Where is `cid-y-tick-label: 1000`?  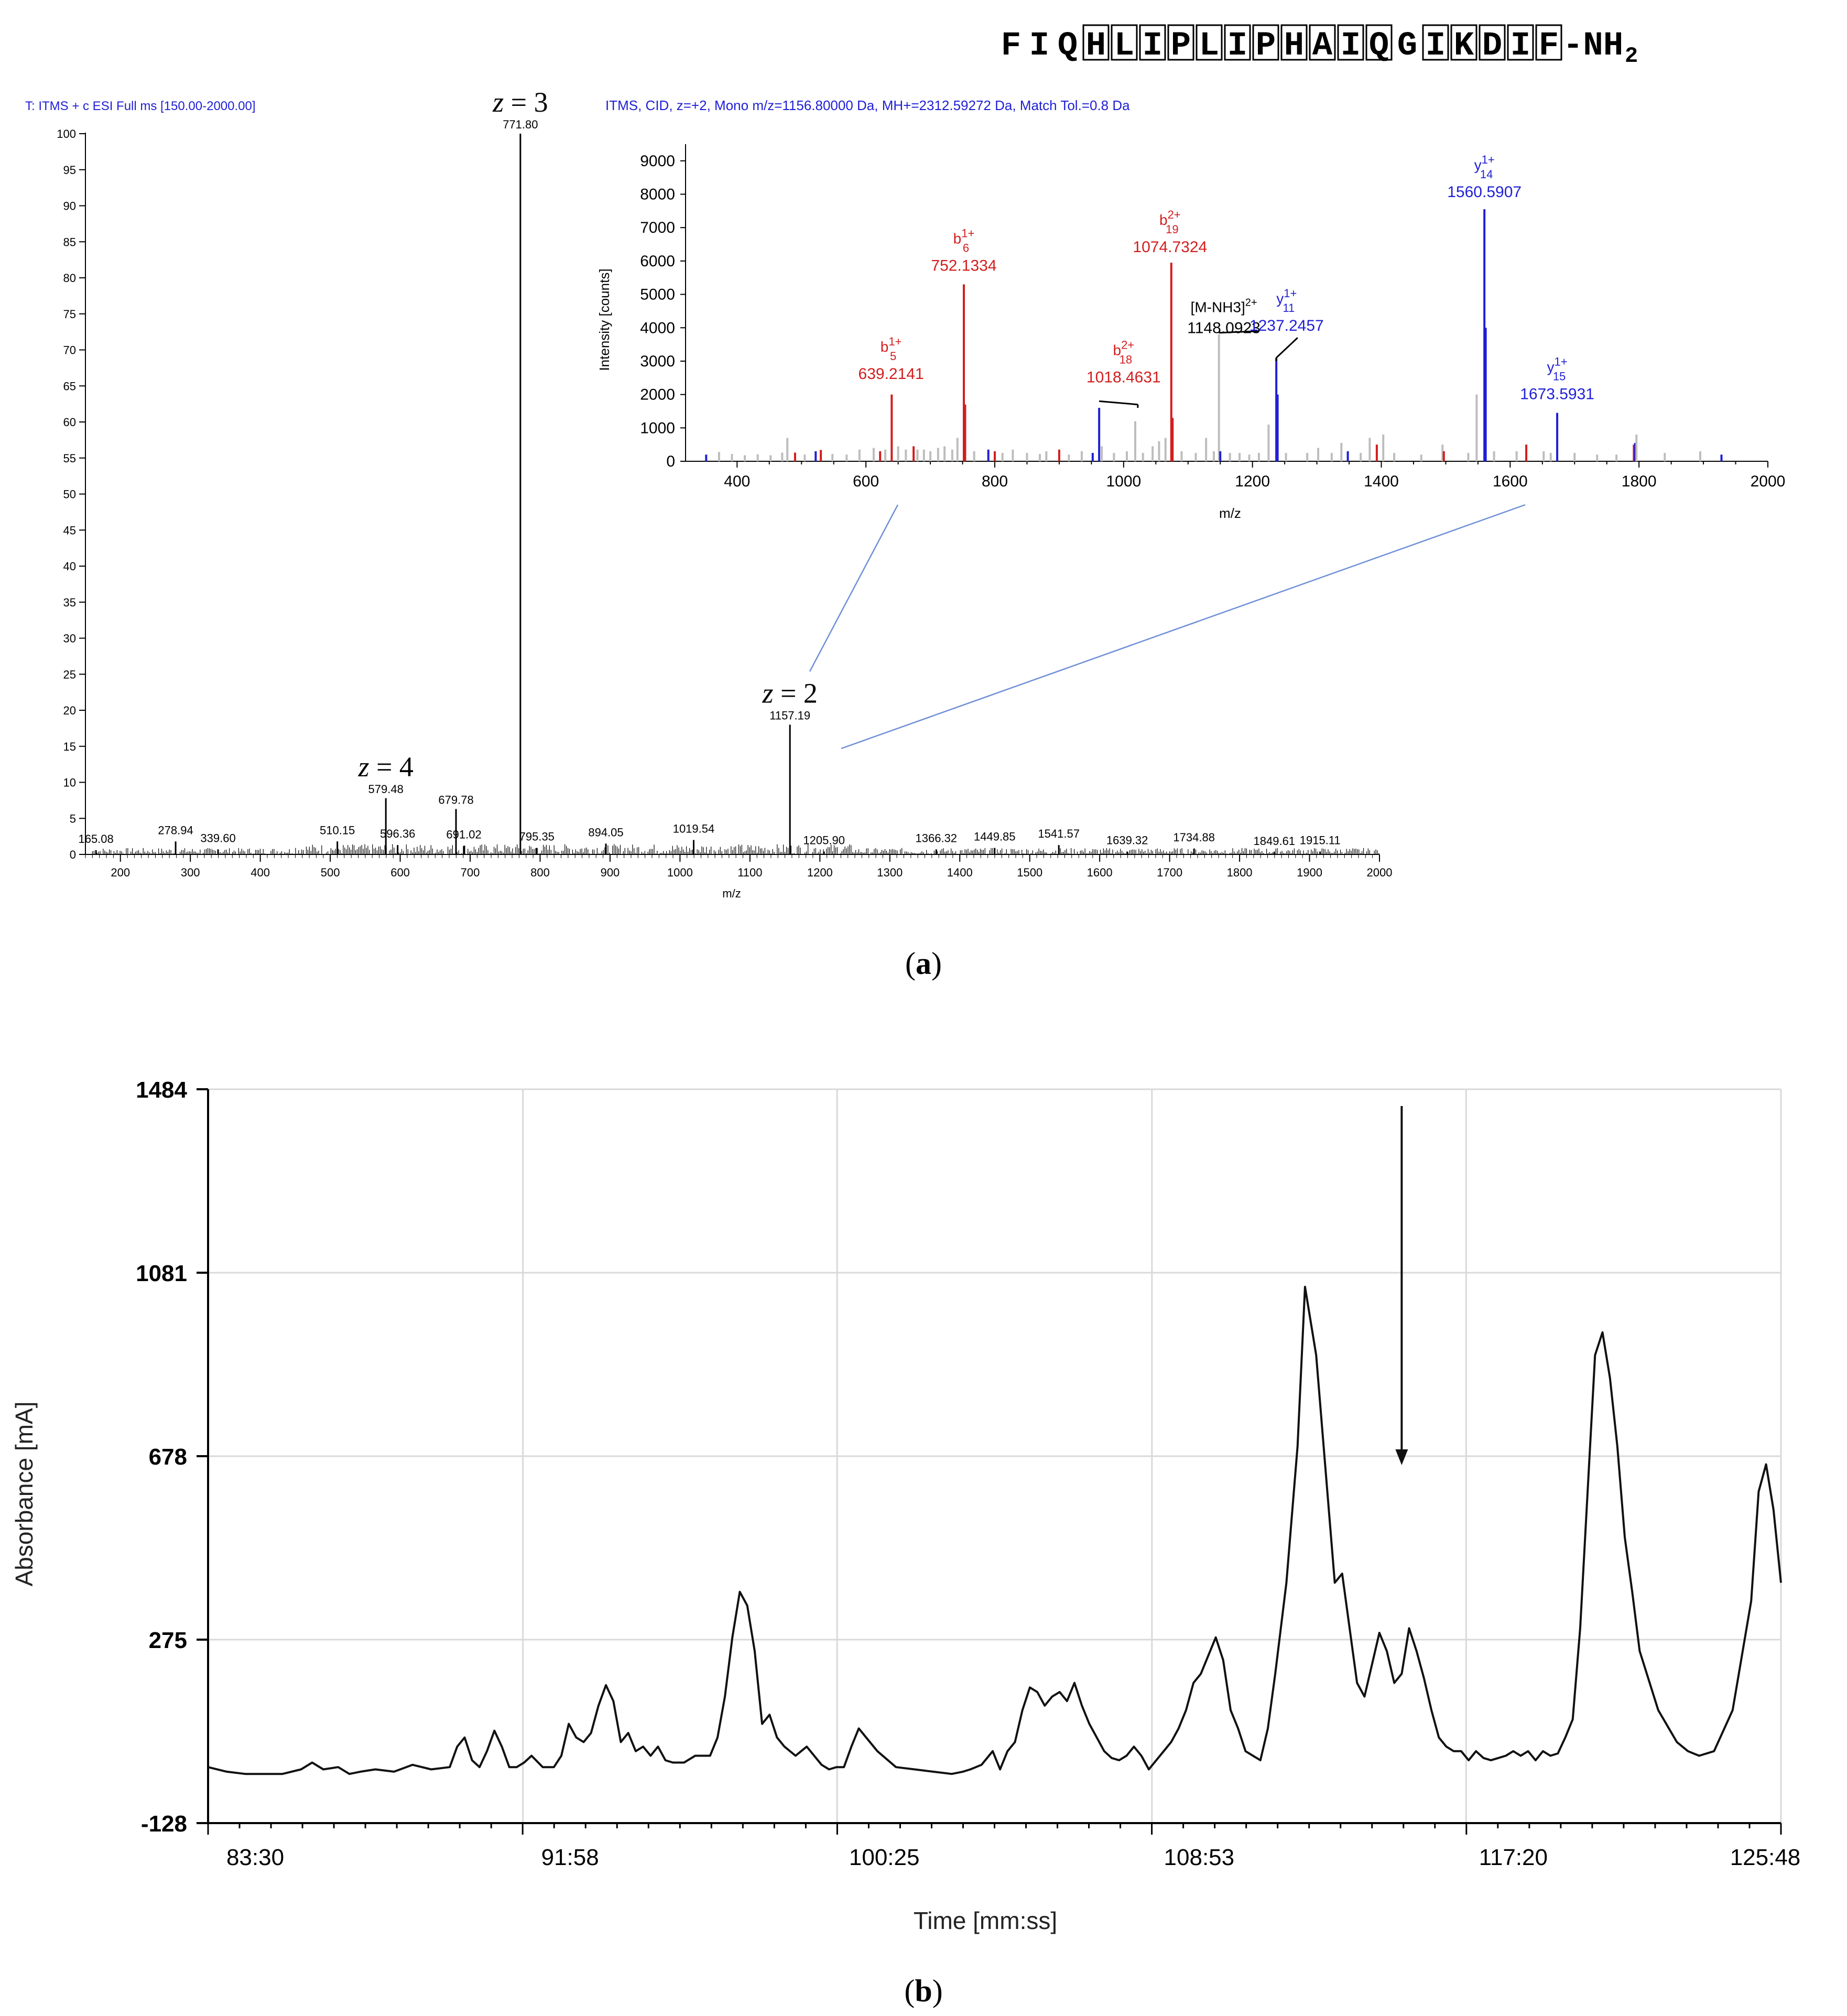
cid-y-tick-label: 1000 is located at coordinates (658, 428).